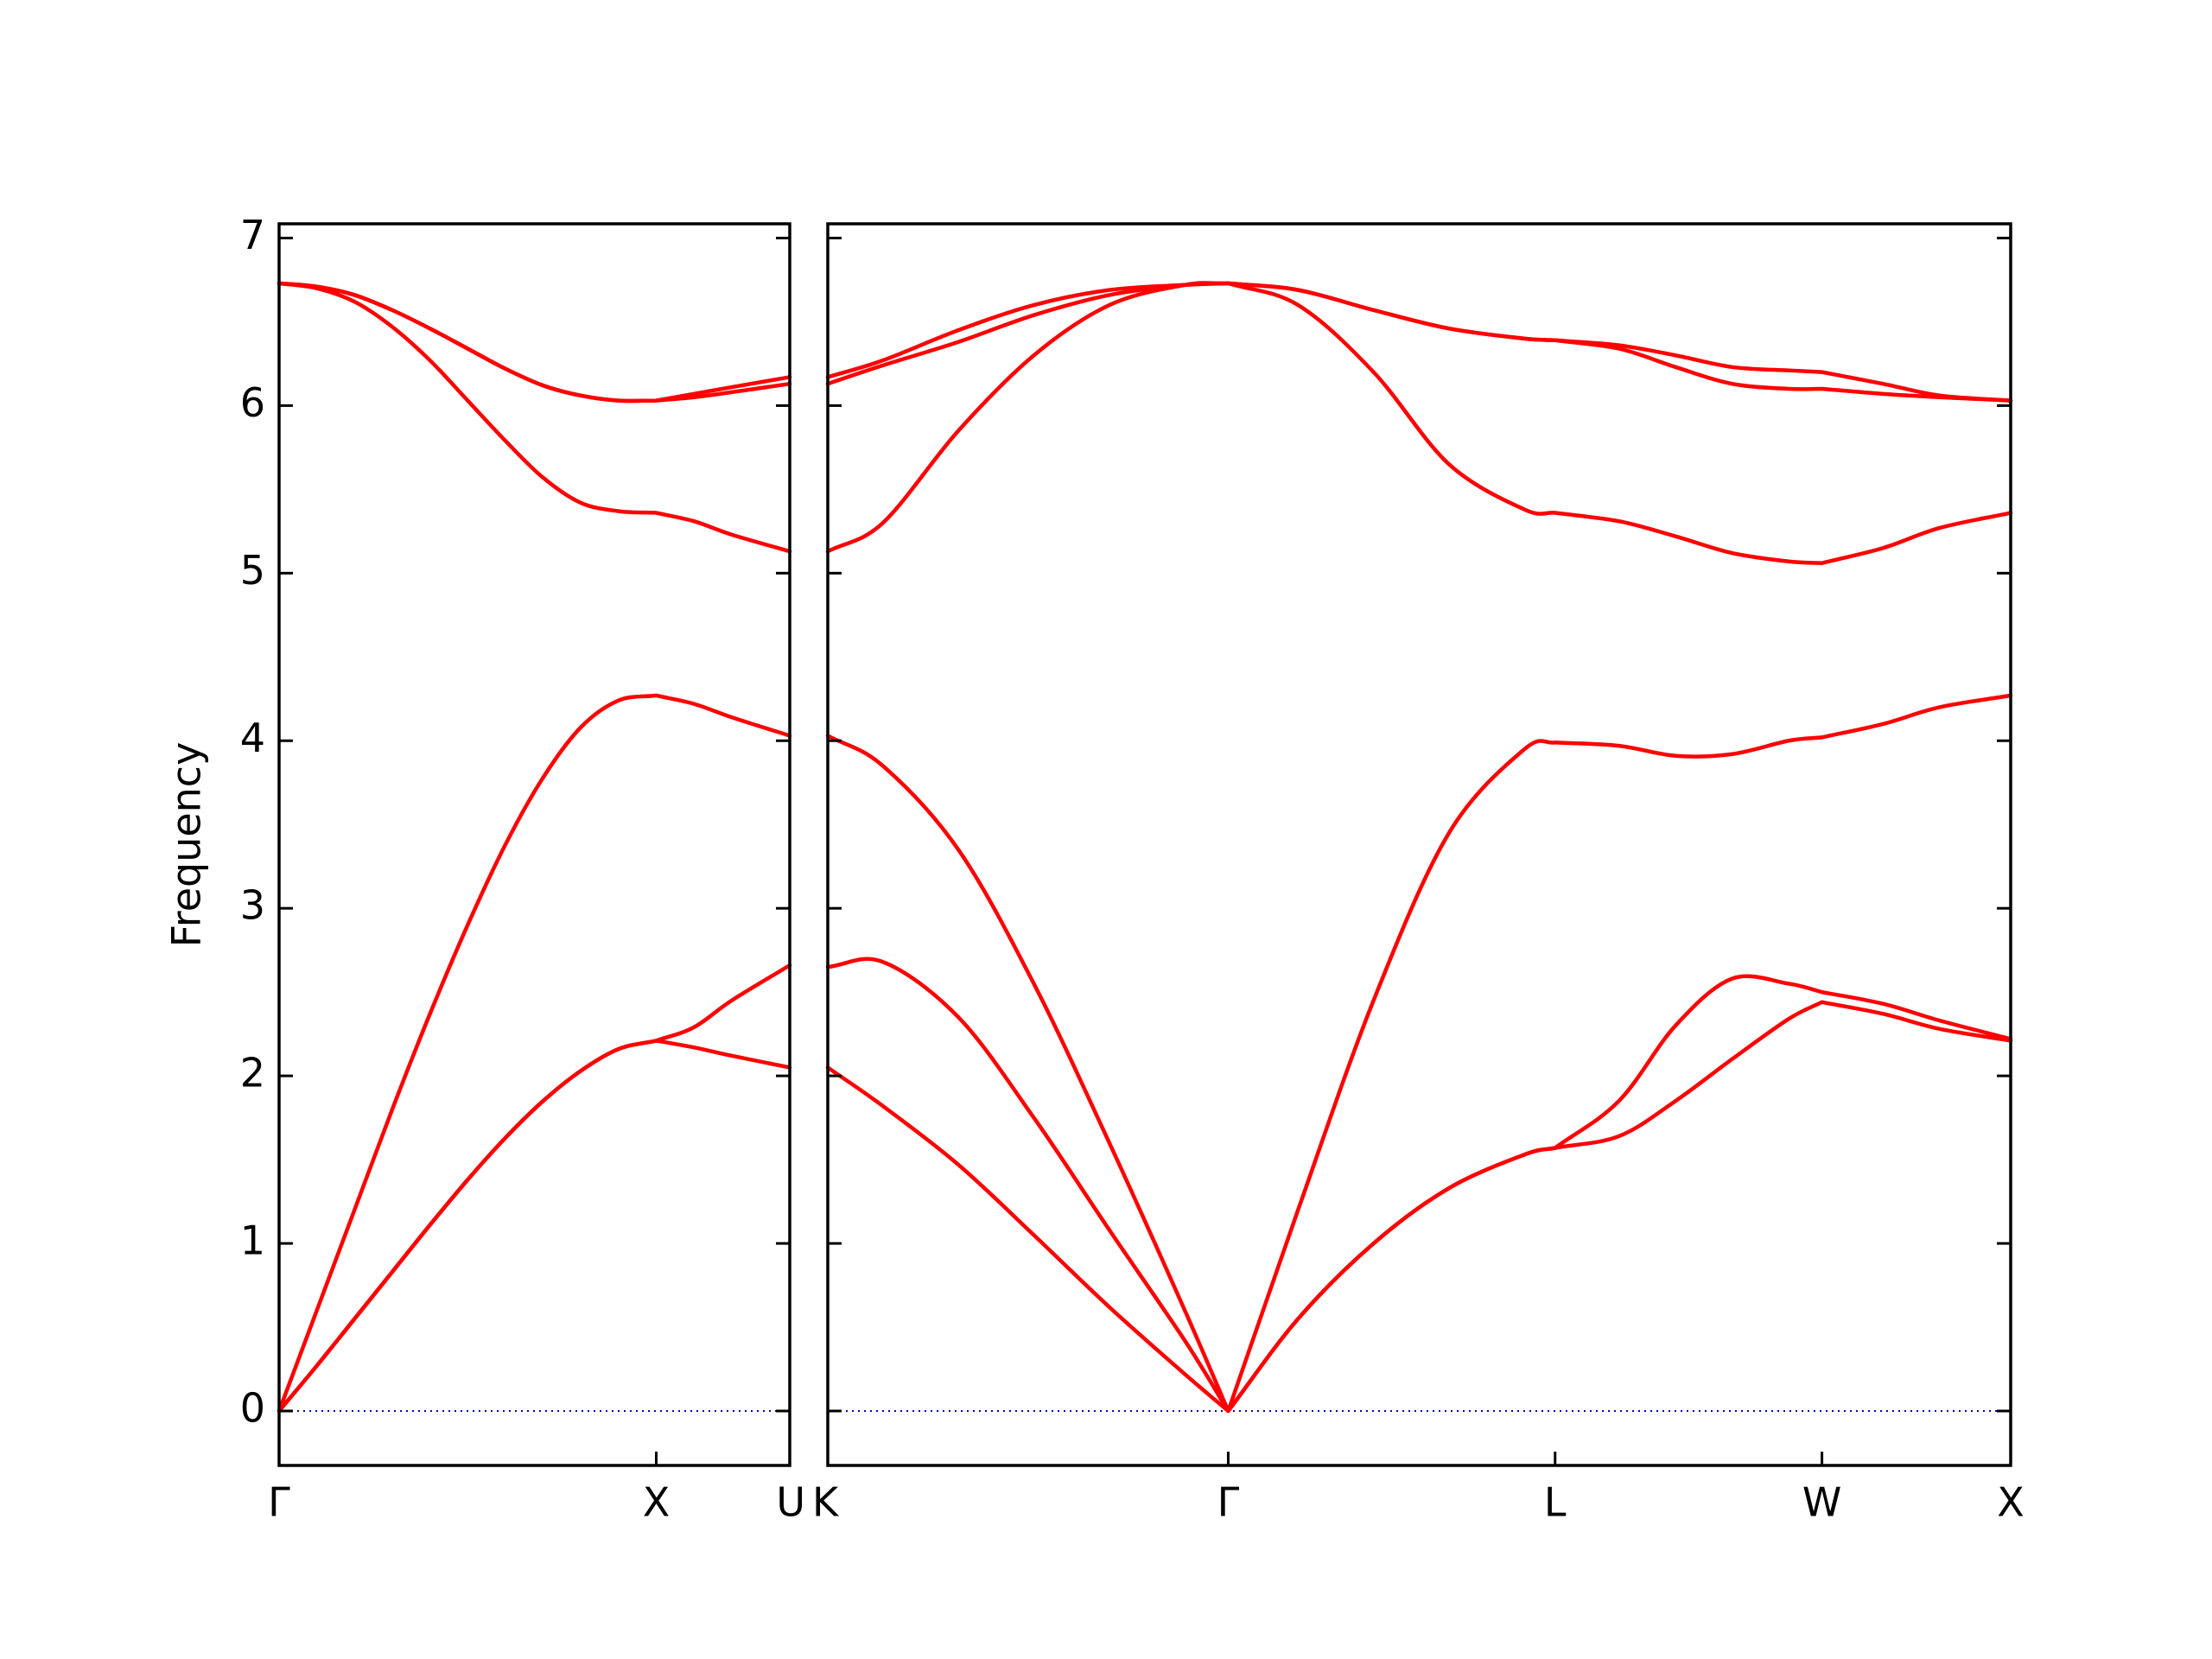 The image size is (2212, 1659). I want to click on y-tick-label: 1, so click(252, 1240).